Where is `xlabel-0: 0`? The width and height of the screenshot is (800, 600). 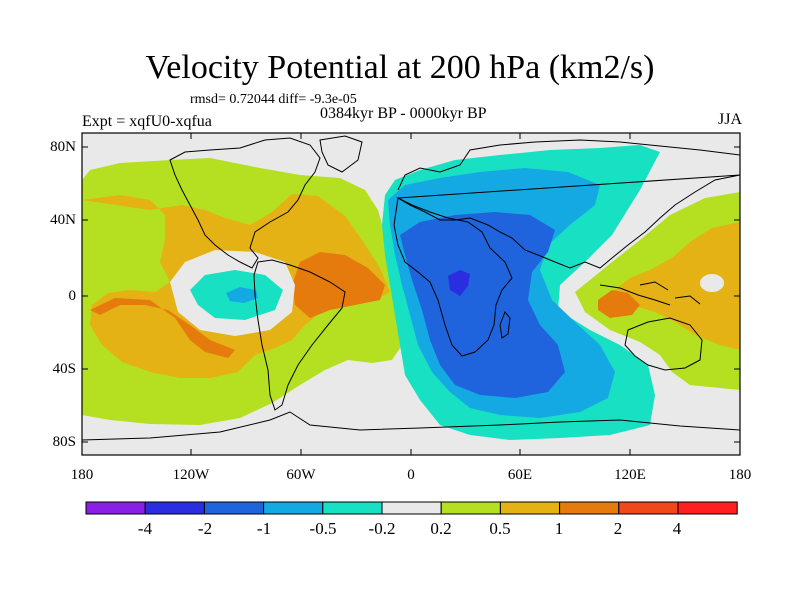 xlabel-0: 0 is located at coordinates (411, 475).